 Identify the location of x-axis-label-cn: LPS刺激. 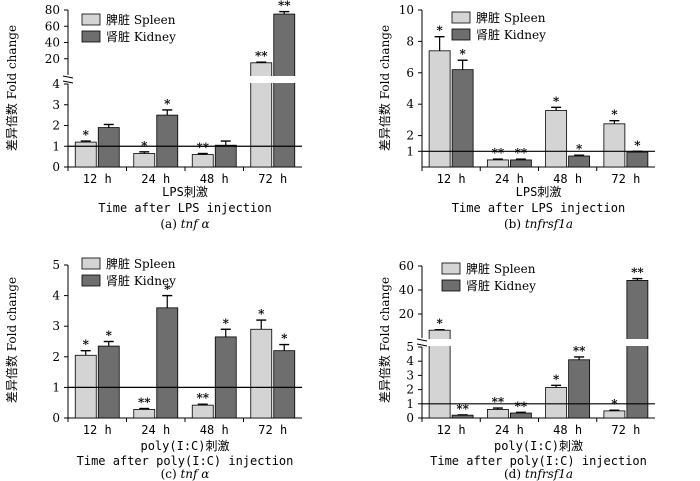
(539, 192).